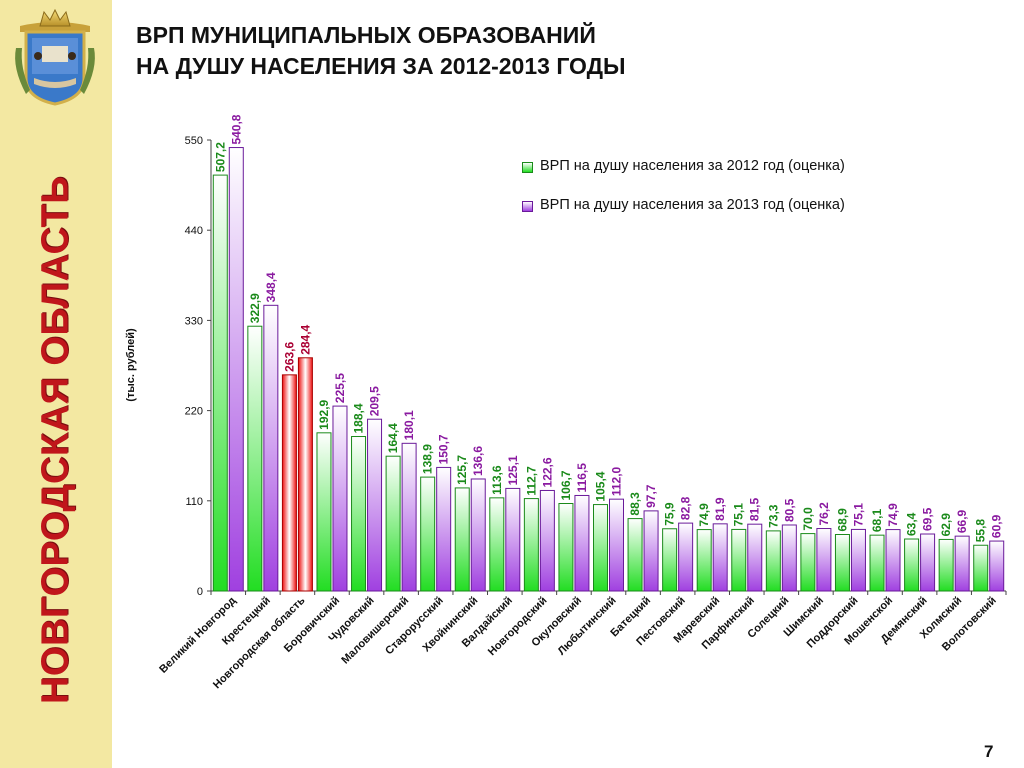 The height and width of the screenshot is (768, 1024). Describe the element at coordinates (409, 425) in the screenshot. I see `data-label-2013: 180,1` at that location.